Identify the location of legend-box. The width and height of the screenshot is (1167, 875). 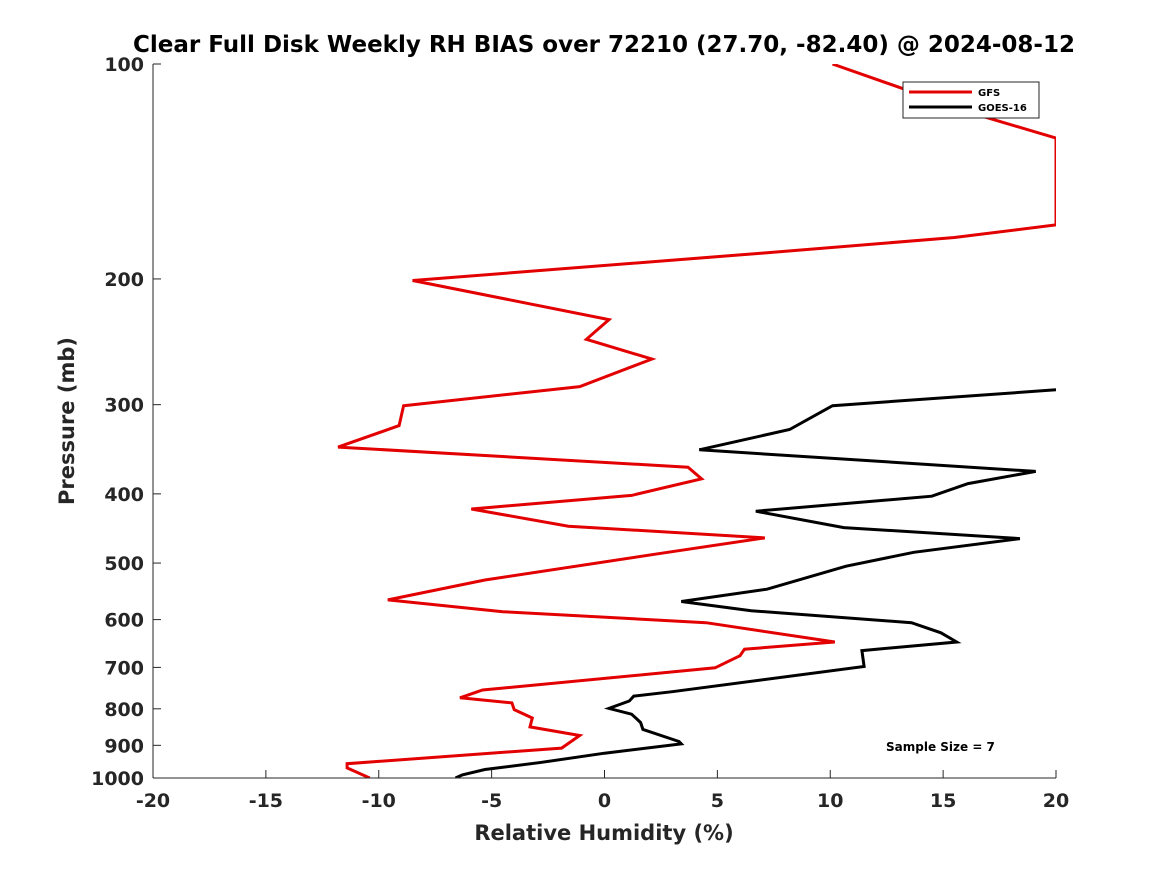
(971, 100).